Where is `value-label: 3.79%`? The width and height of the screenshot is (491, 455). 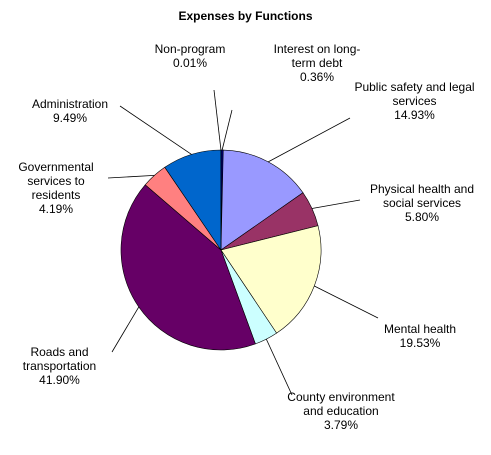 value-label: 3.79% is located at coordinates (341, 425).